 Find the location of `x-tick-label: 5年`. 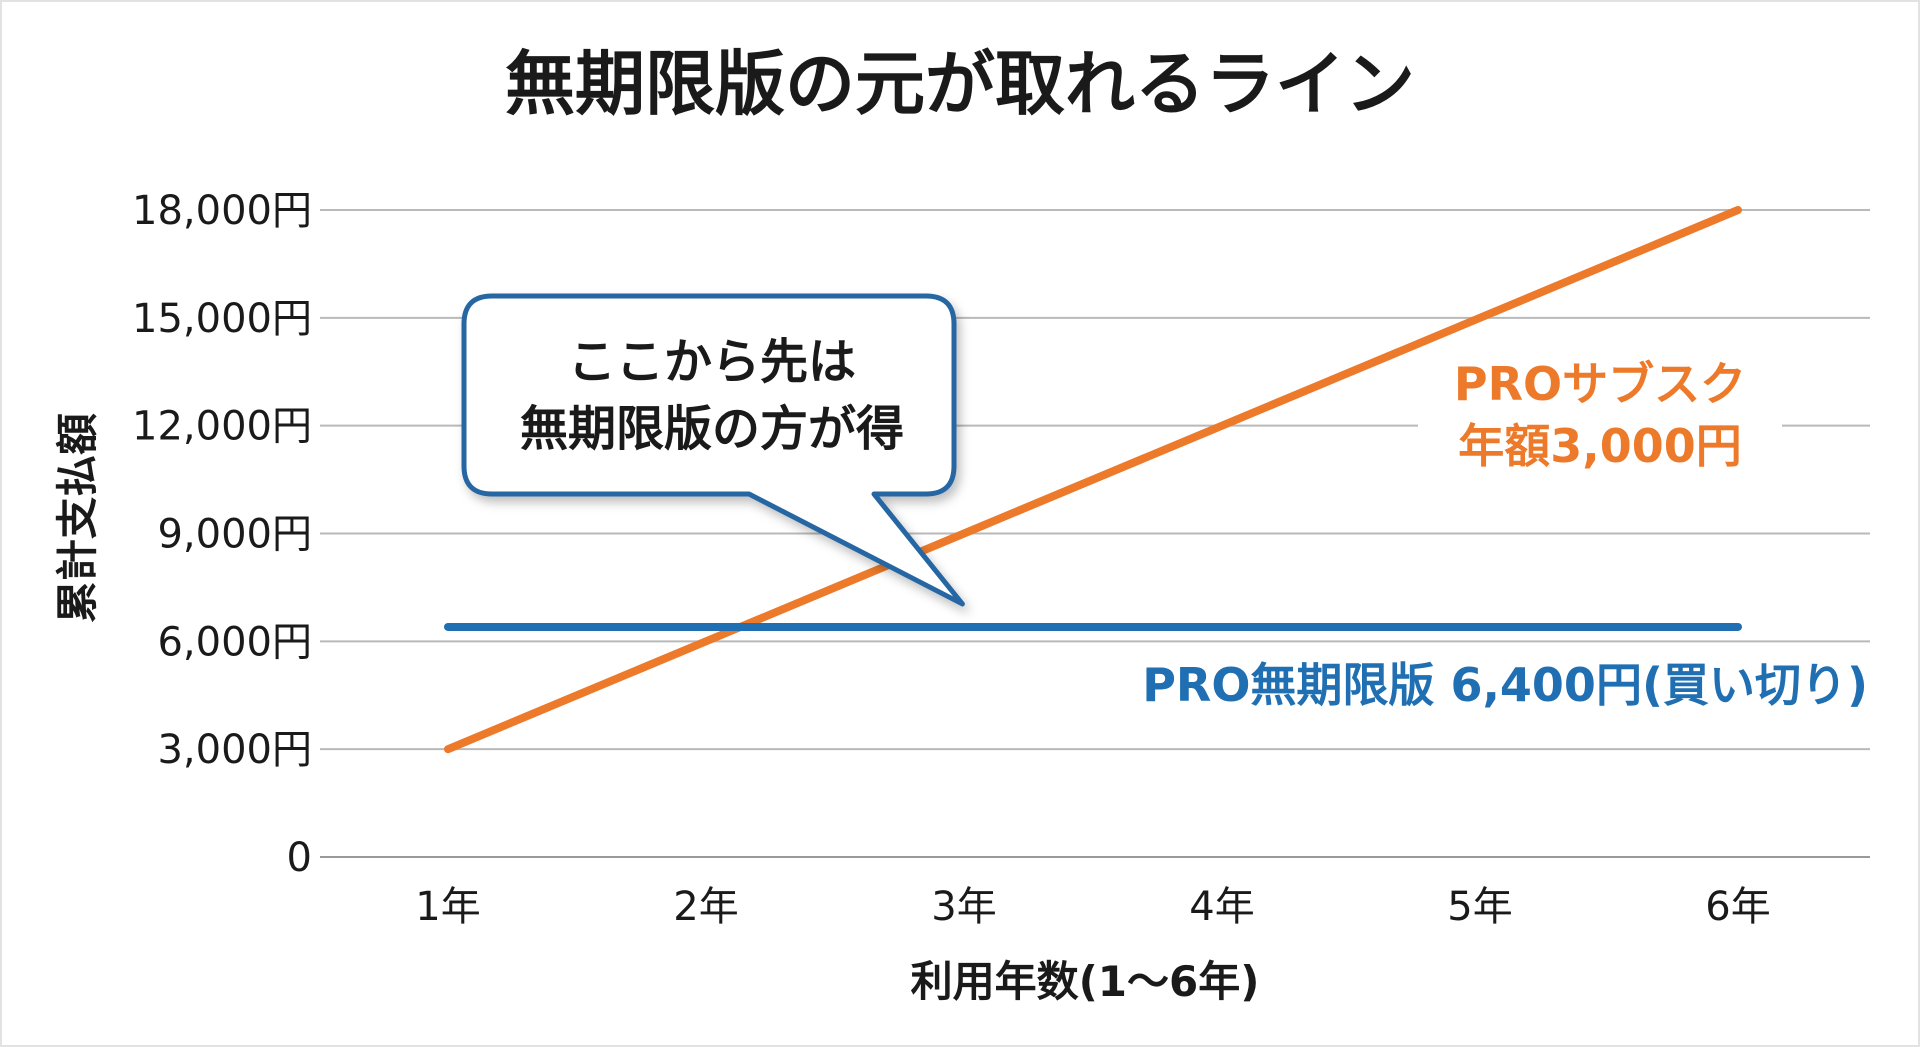

x-tick-label: 5年 is located at coordinates (1479, 907).